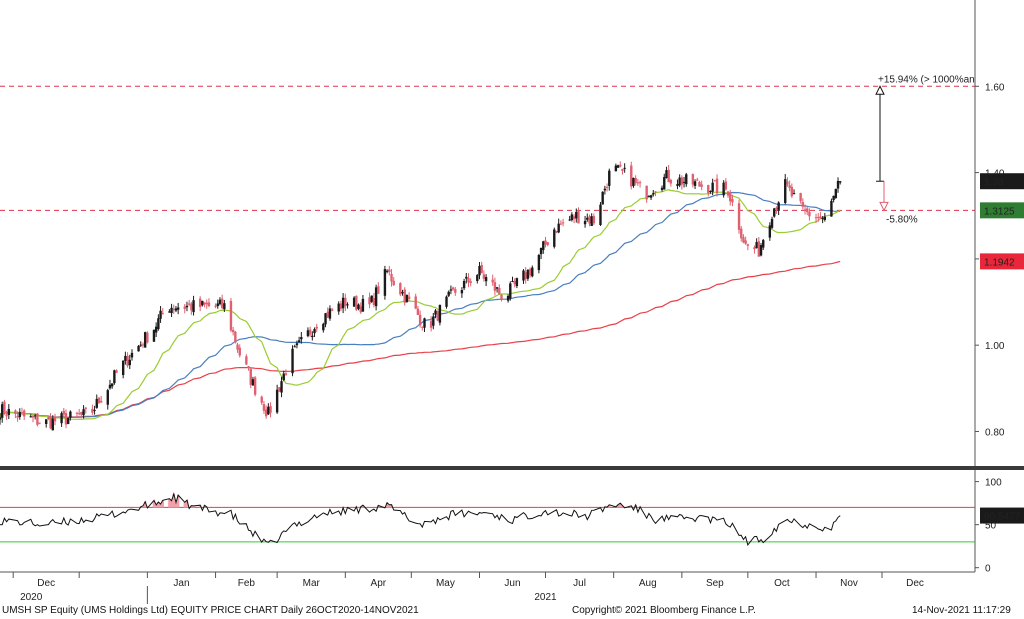 Image resolution: width=1024 pixels, height=619 pixels. What do you see at coordinates (915, 583) in the screenshot?
I see `month-label: Dec` at bounding box center [915, 583].